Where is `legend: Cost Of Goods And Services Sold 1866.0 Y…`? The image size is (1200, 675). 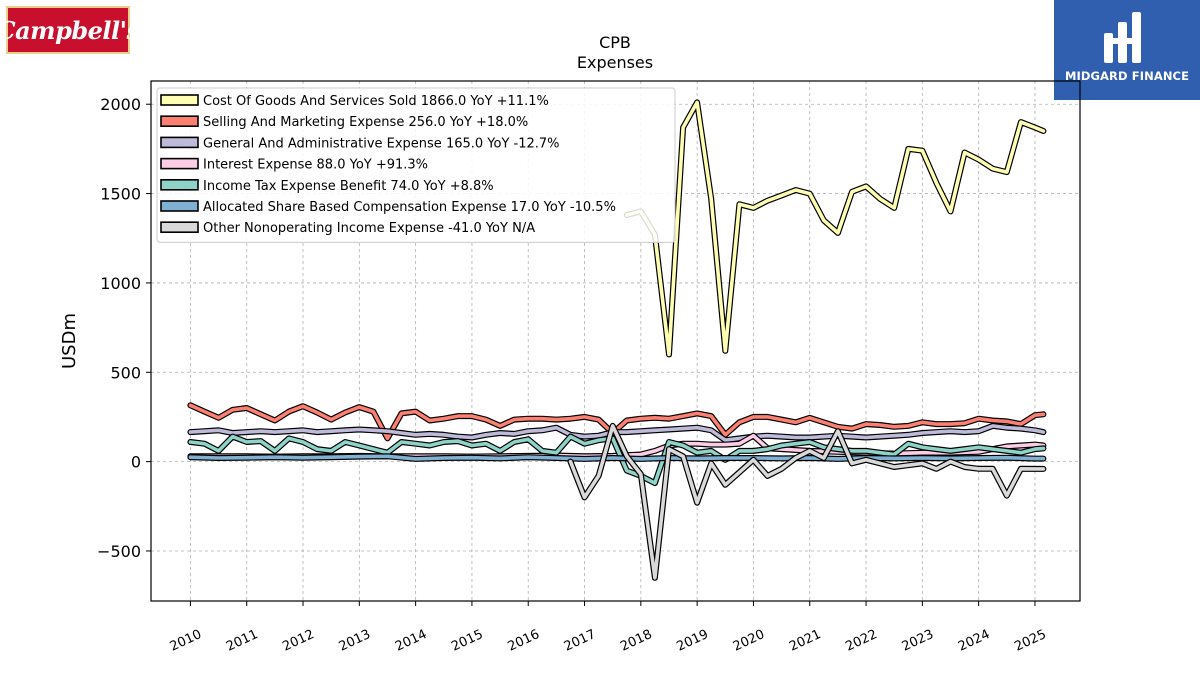
legend: Cost Of Goods And Services Sold 1866.0 Y… is located at coordinates (416, 165).